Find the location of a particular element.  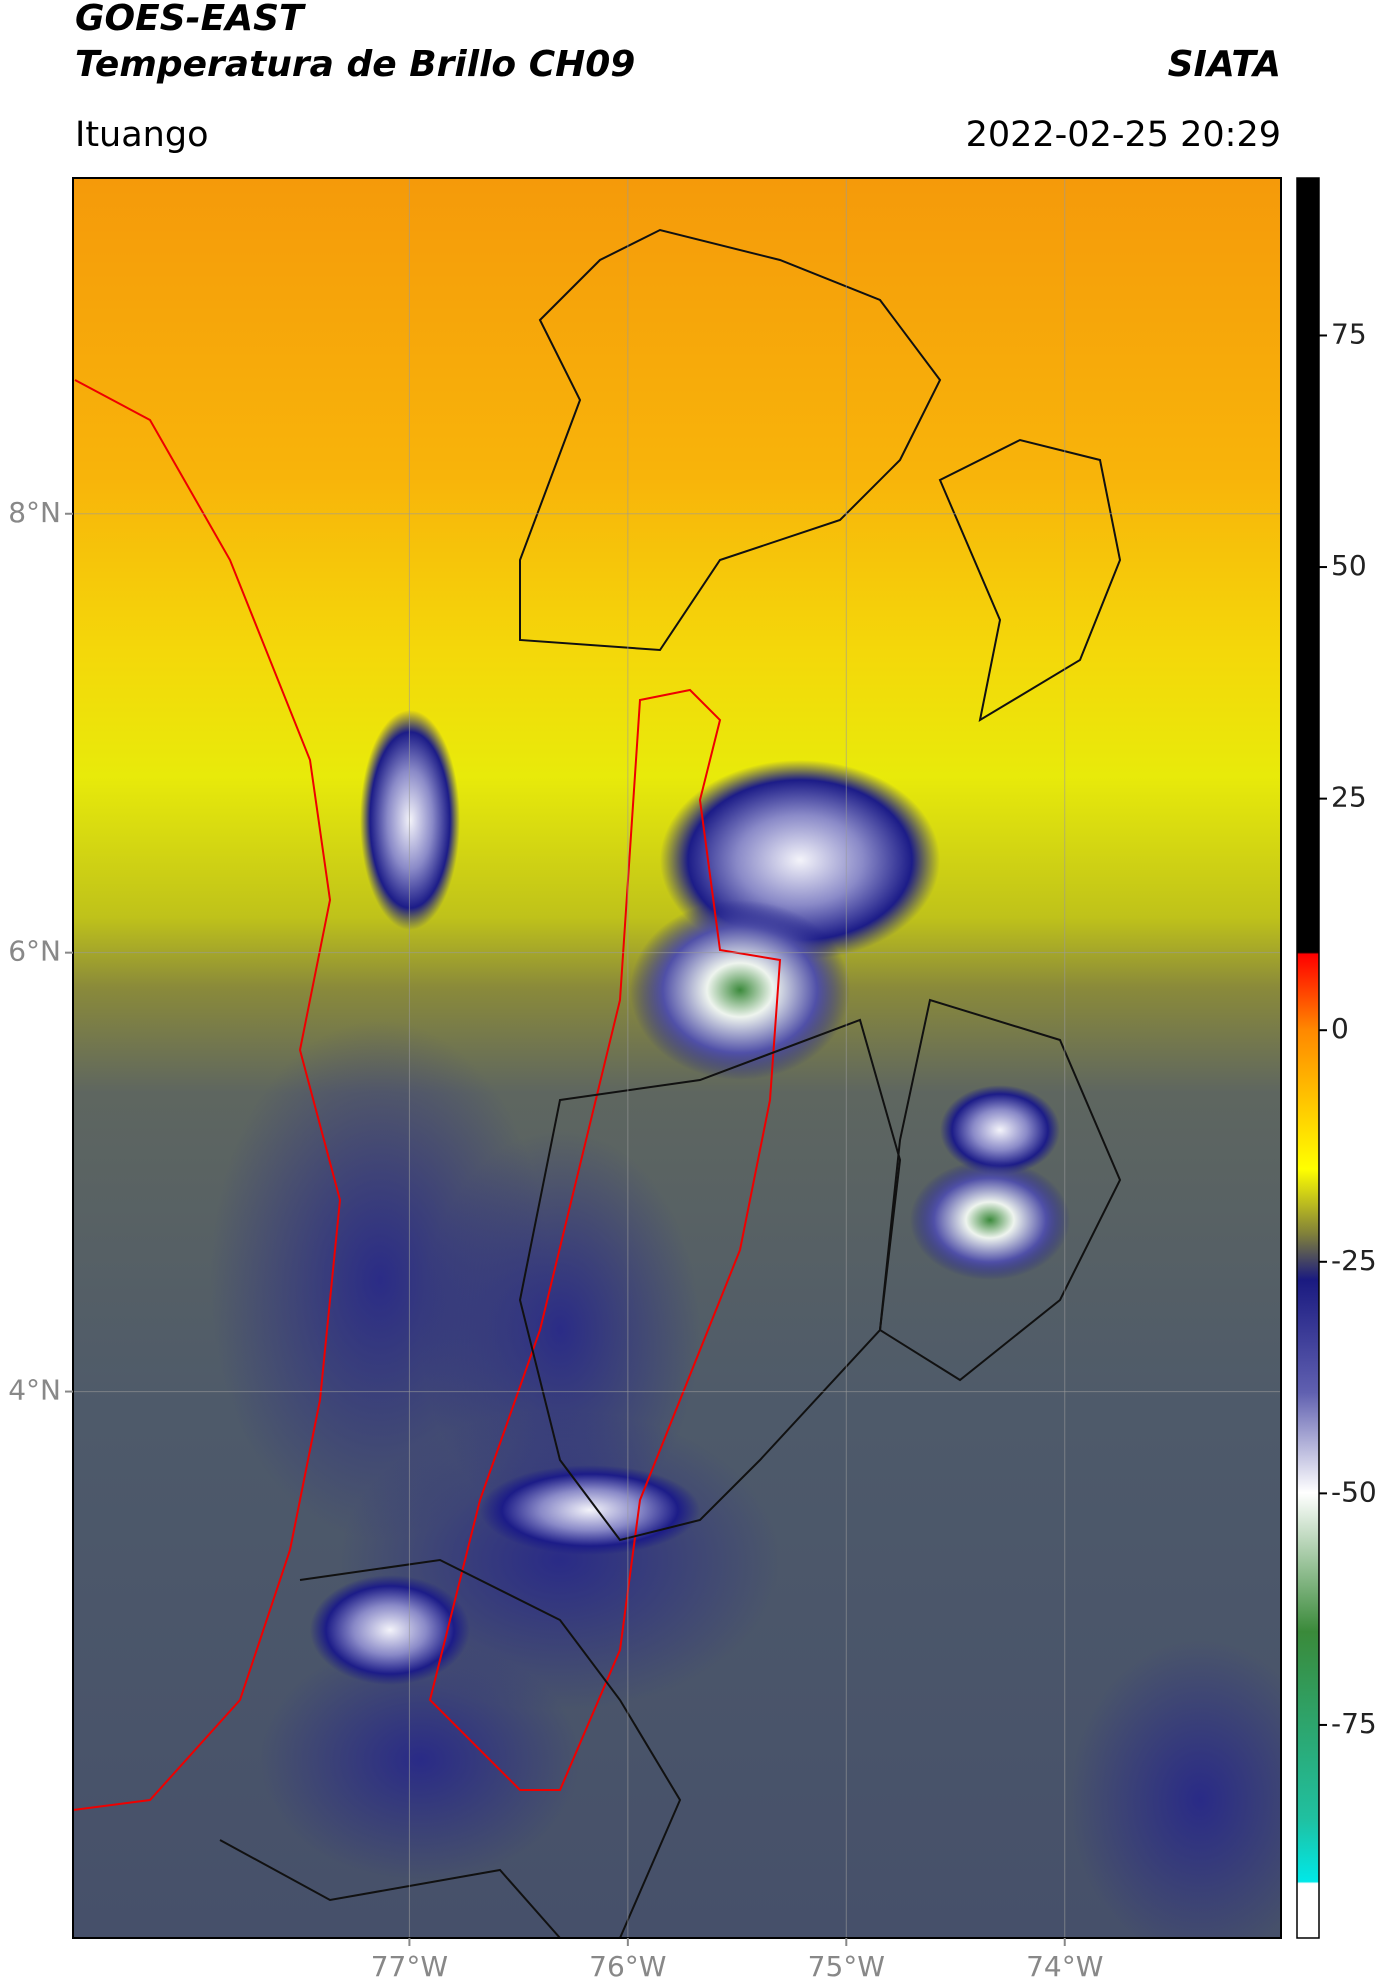

x-tick-label: 76°W is located at coordinates (627, 1965).